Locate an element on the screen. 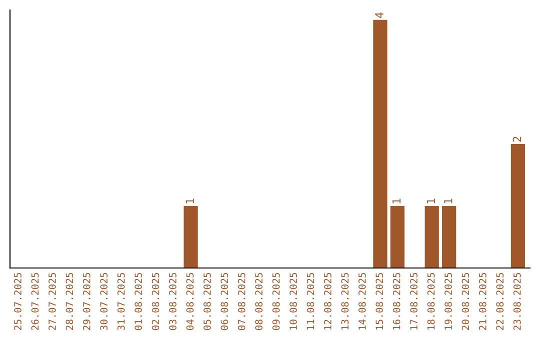 Image resolution: width=540 pixels, height=340 pixels. x-tick-label: 25.07.2025 is located at coordinates (18, 301).